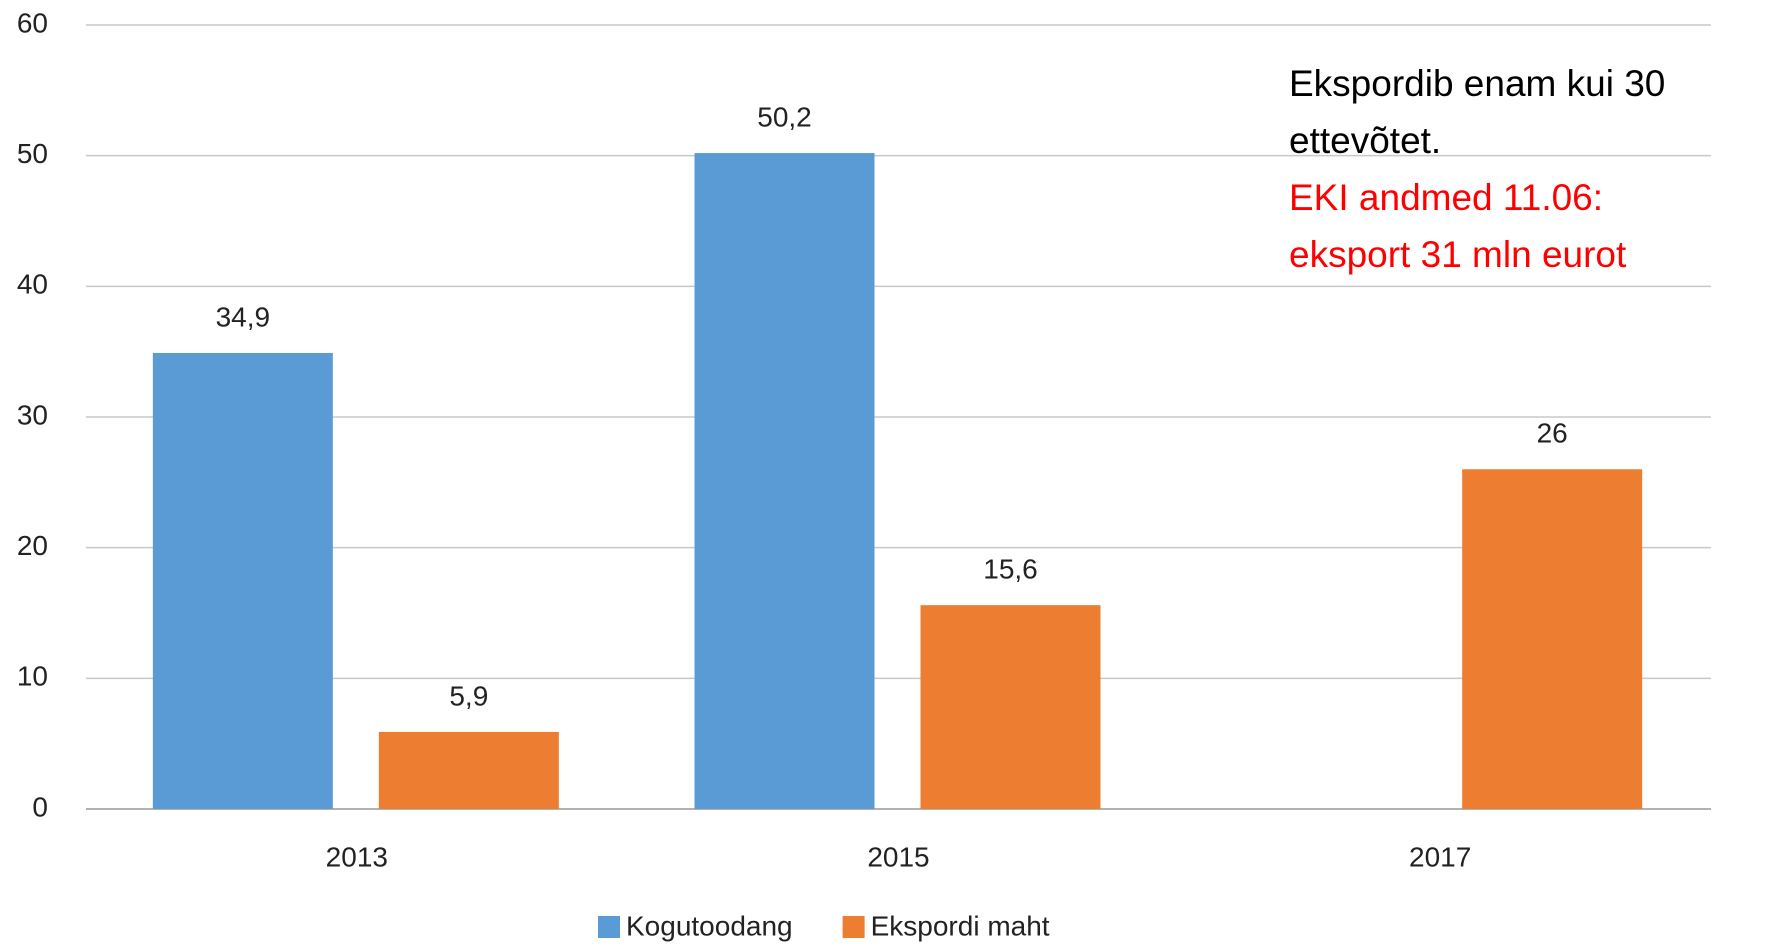 The height and width of the screenshot is (950, 1792). Describe the element at coordinates (357, 856) in the screenshot. I see `x-tick-label: 2013` at that location.